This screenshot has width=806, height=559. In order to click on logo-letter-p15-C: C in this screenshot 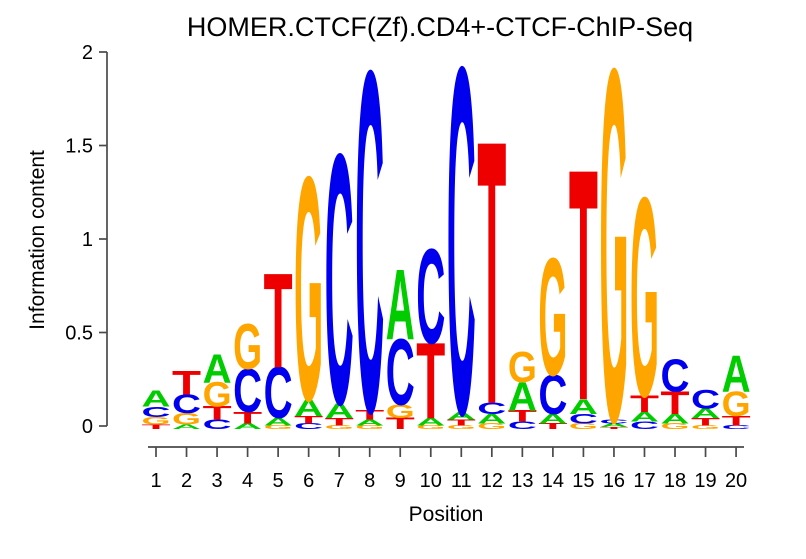, I will do `click(583, 418)`.